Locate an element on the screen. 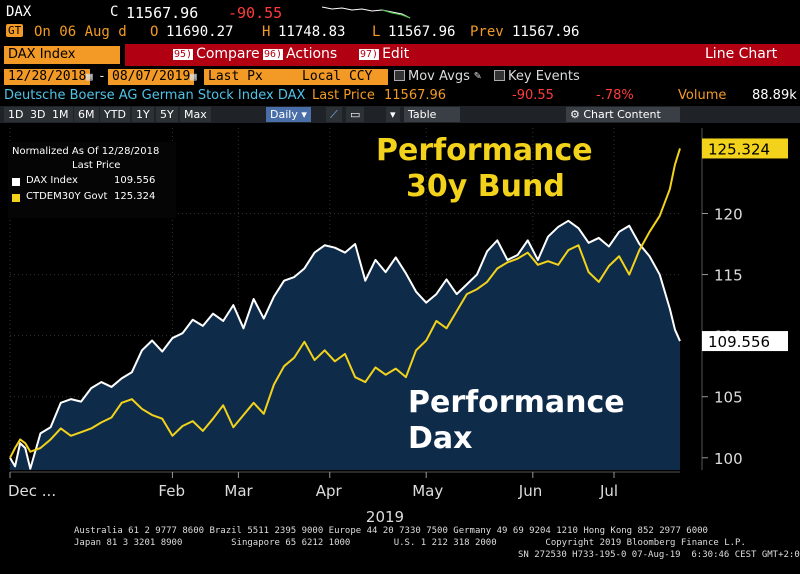 This screenshot has width=800, height=574. close-label: C is located at coordinates (114, 12).